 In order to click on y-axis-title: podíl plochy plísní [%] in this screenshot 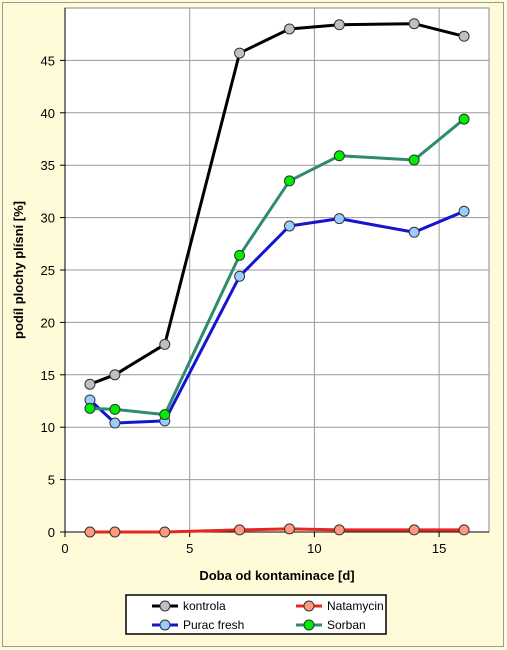, I will do `click(18, 270)`.